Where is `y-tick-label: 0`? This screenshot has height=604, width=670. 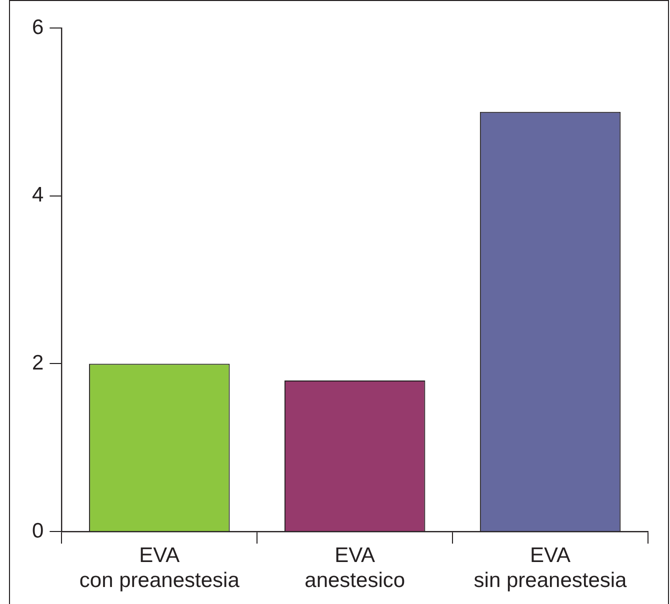
y-tick-label: 0 is located at coordinates (38, 530).